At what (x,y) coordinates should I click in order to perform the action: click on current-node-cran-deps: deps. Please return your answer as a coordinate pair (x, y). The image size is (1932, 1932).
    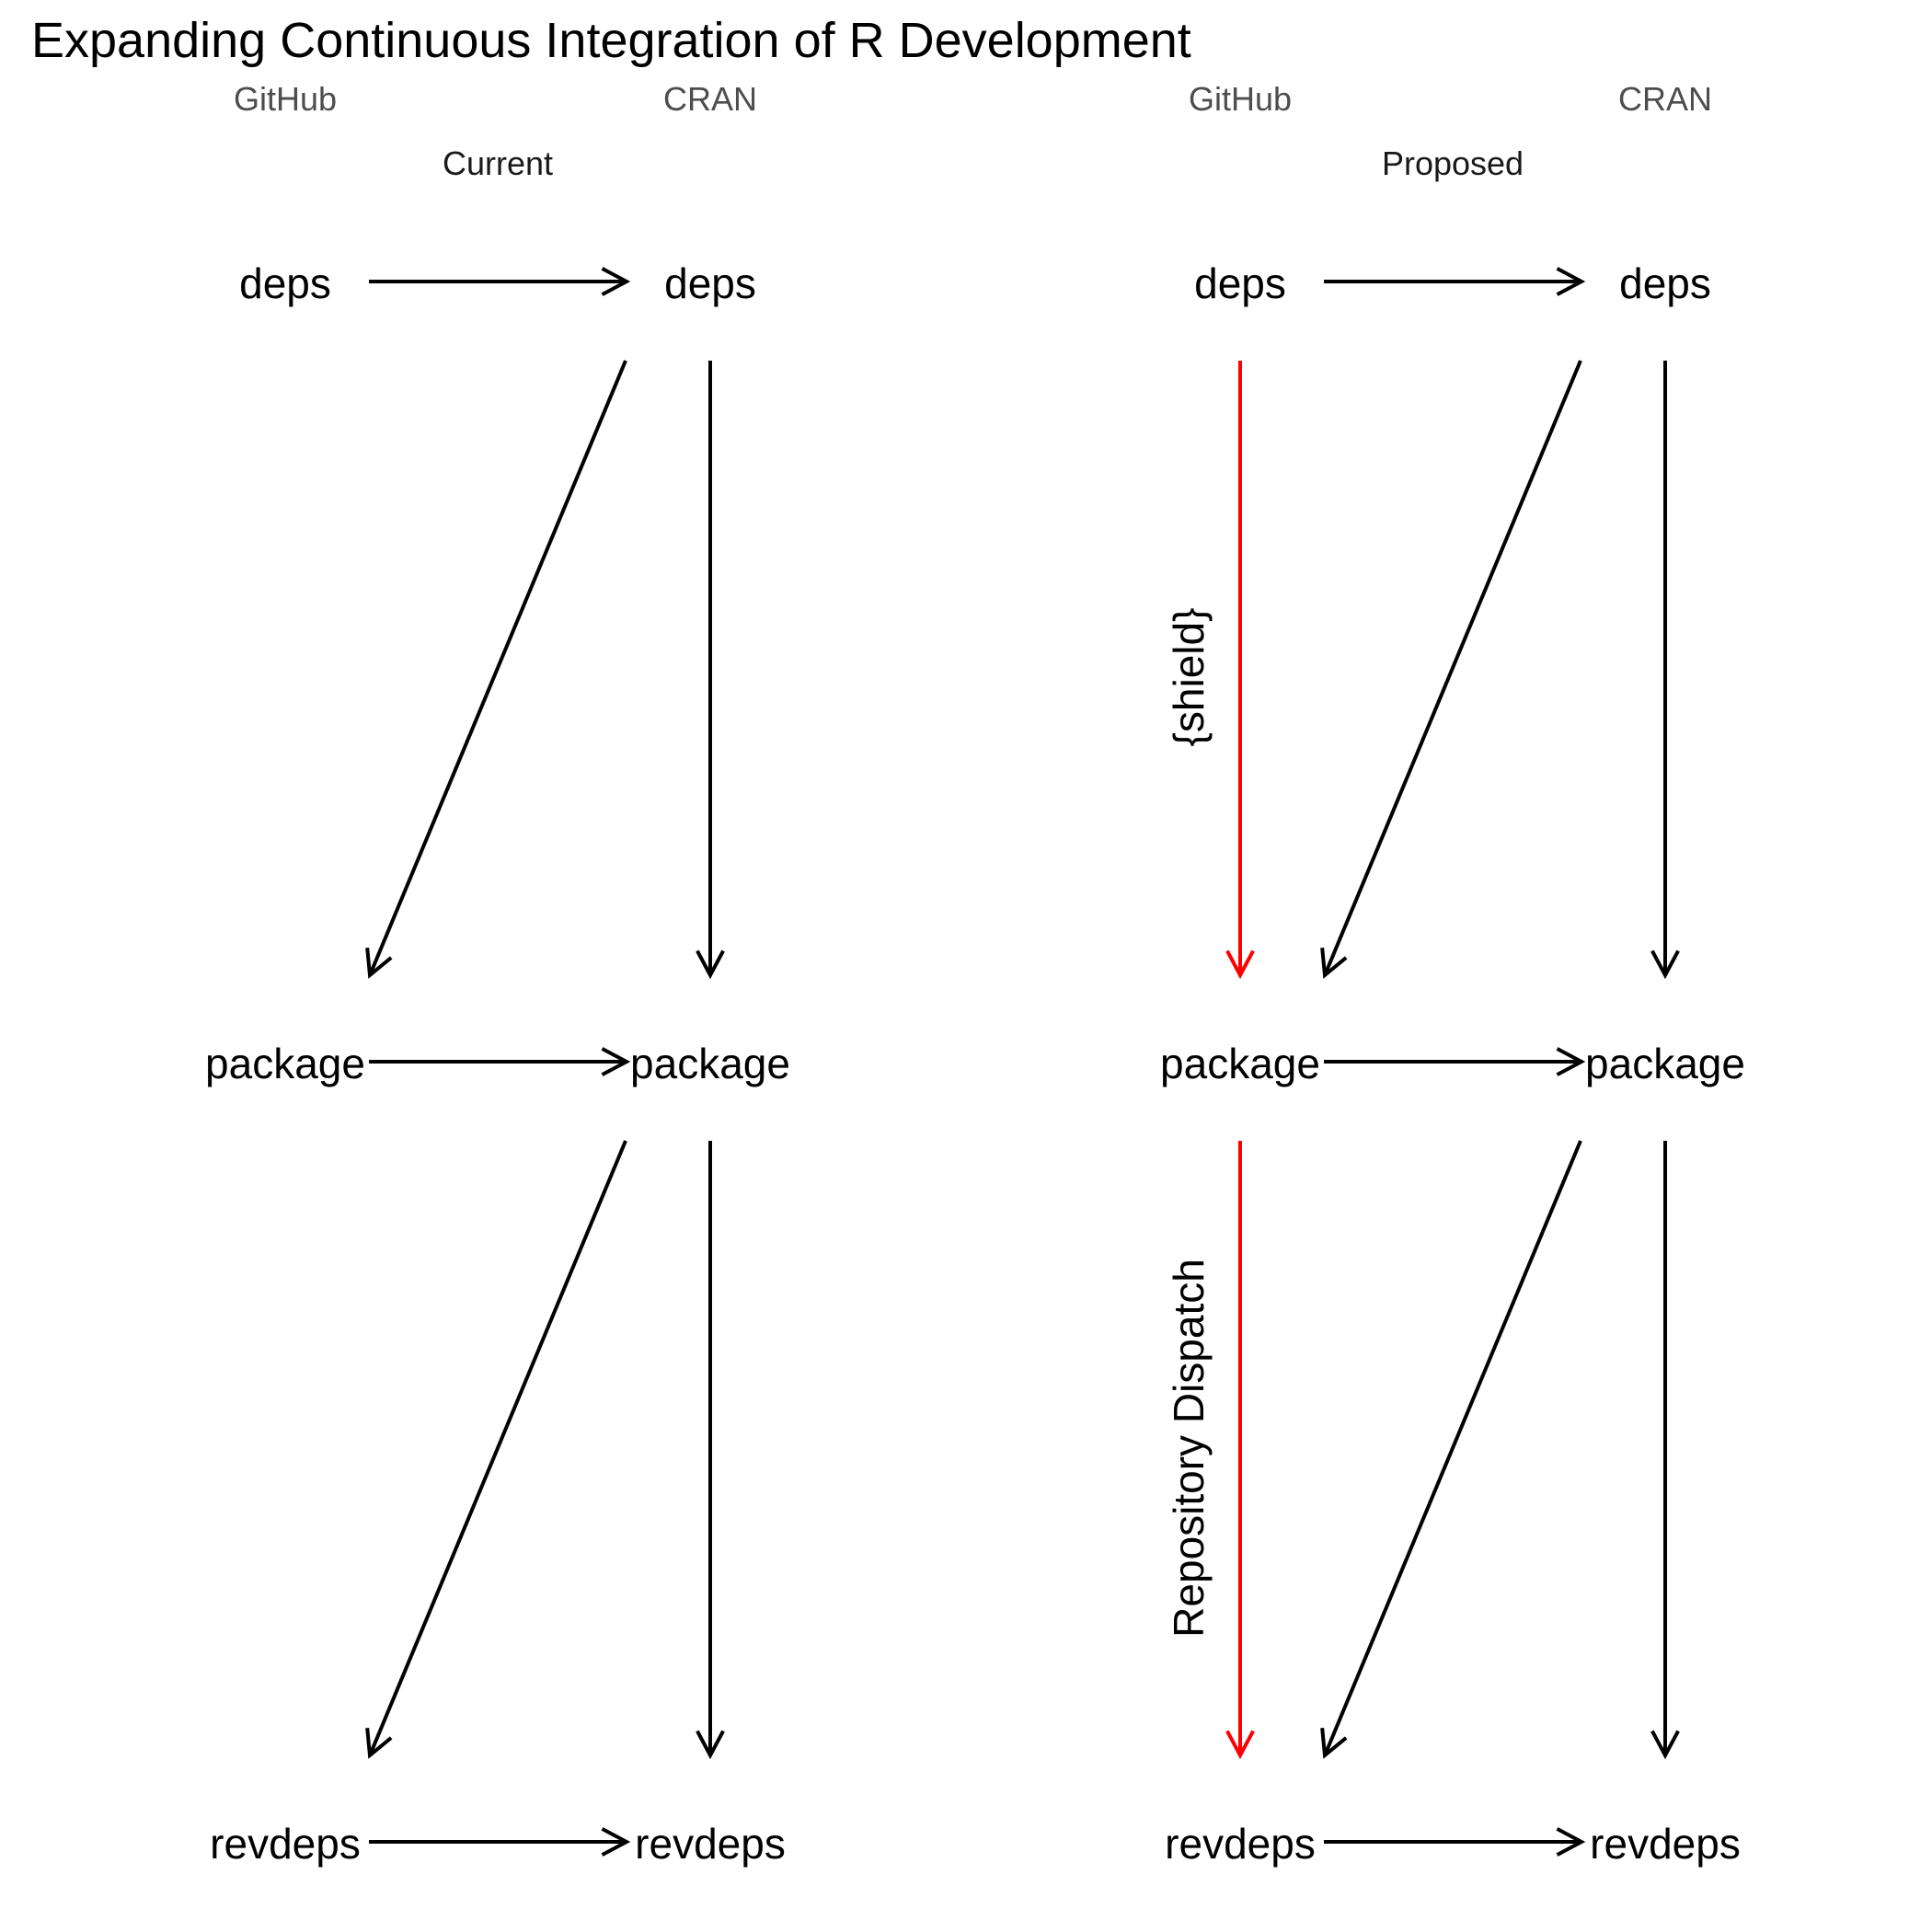
    Looking at the image, I should click on (710, 283).